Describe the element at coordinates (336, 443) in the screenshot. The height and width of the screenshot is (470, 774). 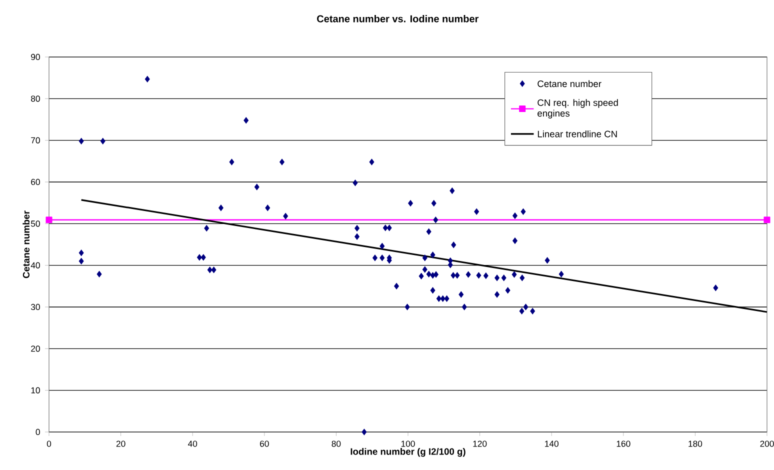
I see `x-tick-label: 80` at that location.